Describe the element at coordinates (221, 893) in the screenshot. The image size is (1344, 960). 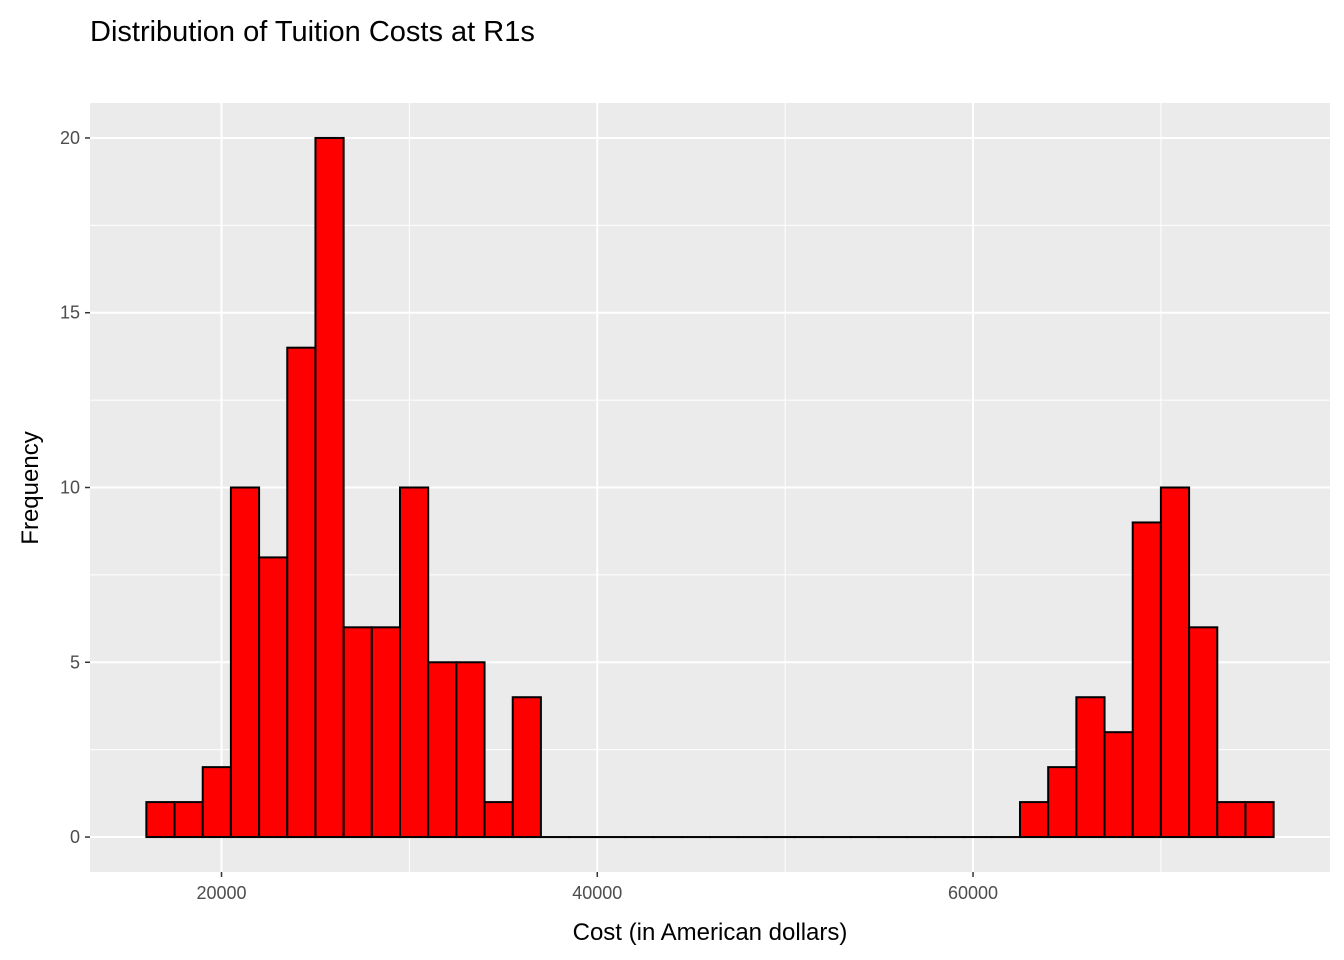
I see `x-tick-label: 20000` at that location.